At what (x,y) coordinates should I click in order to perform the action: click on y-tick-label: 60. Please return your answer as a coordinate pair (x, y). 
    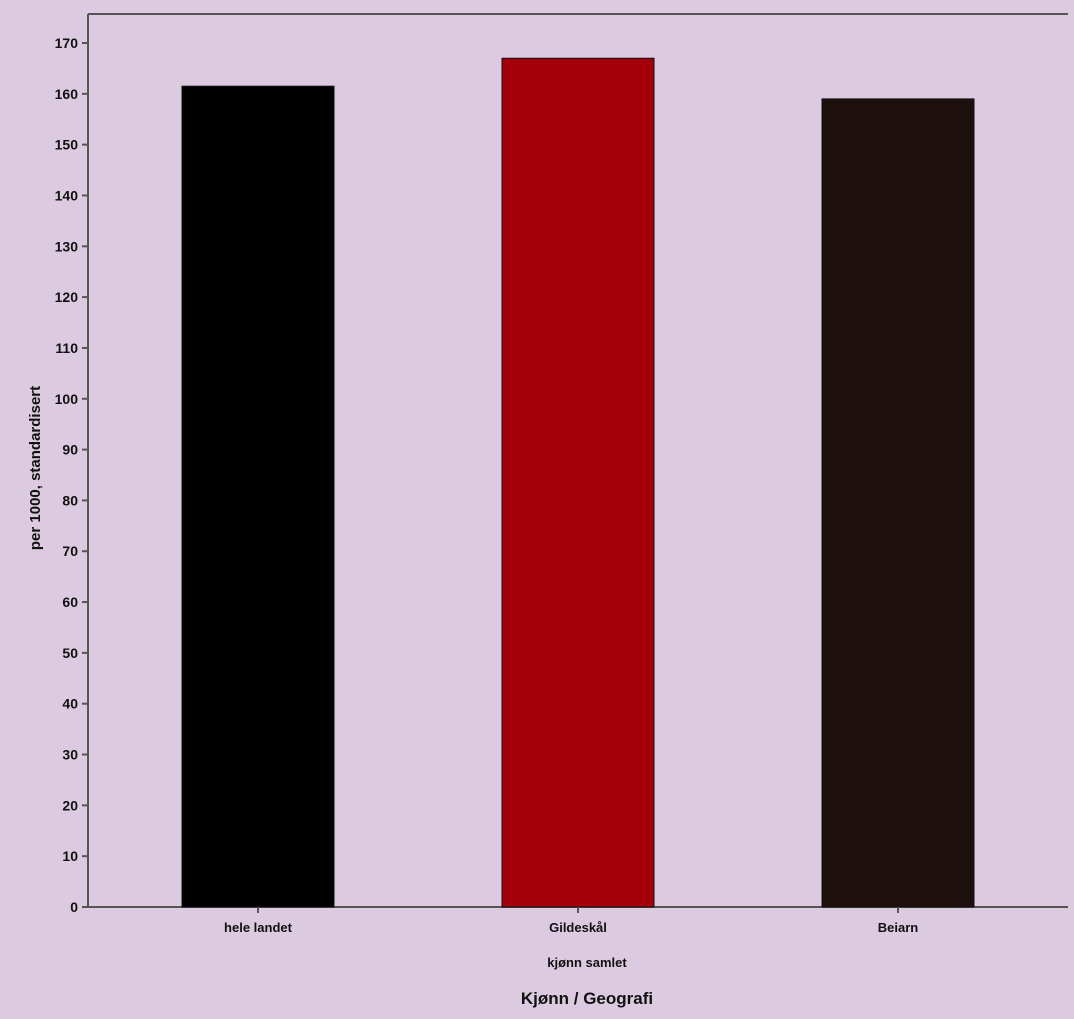
    Looking at the image, I should click on (70, 602).